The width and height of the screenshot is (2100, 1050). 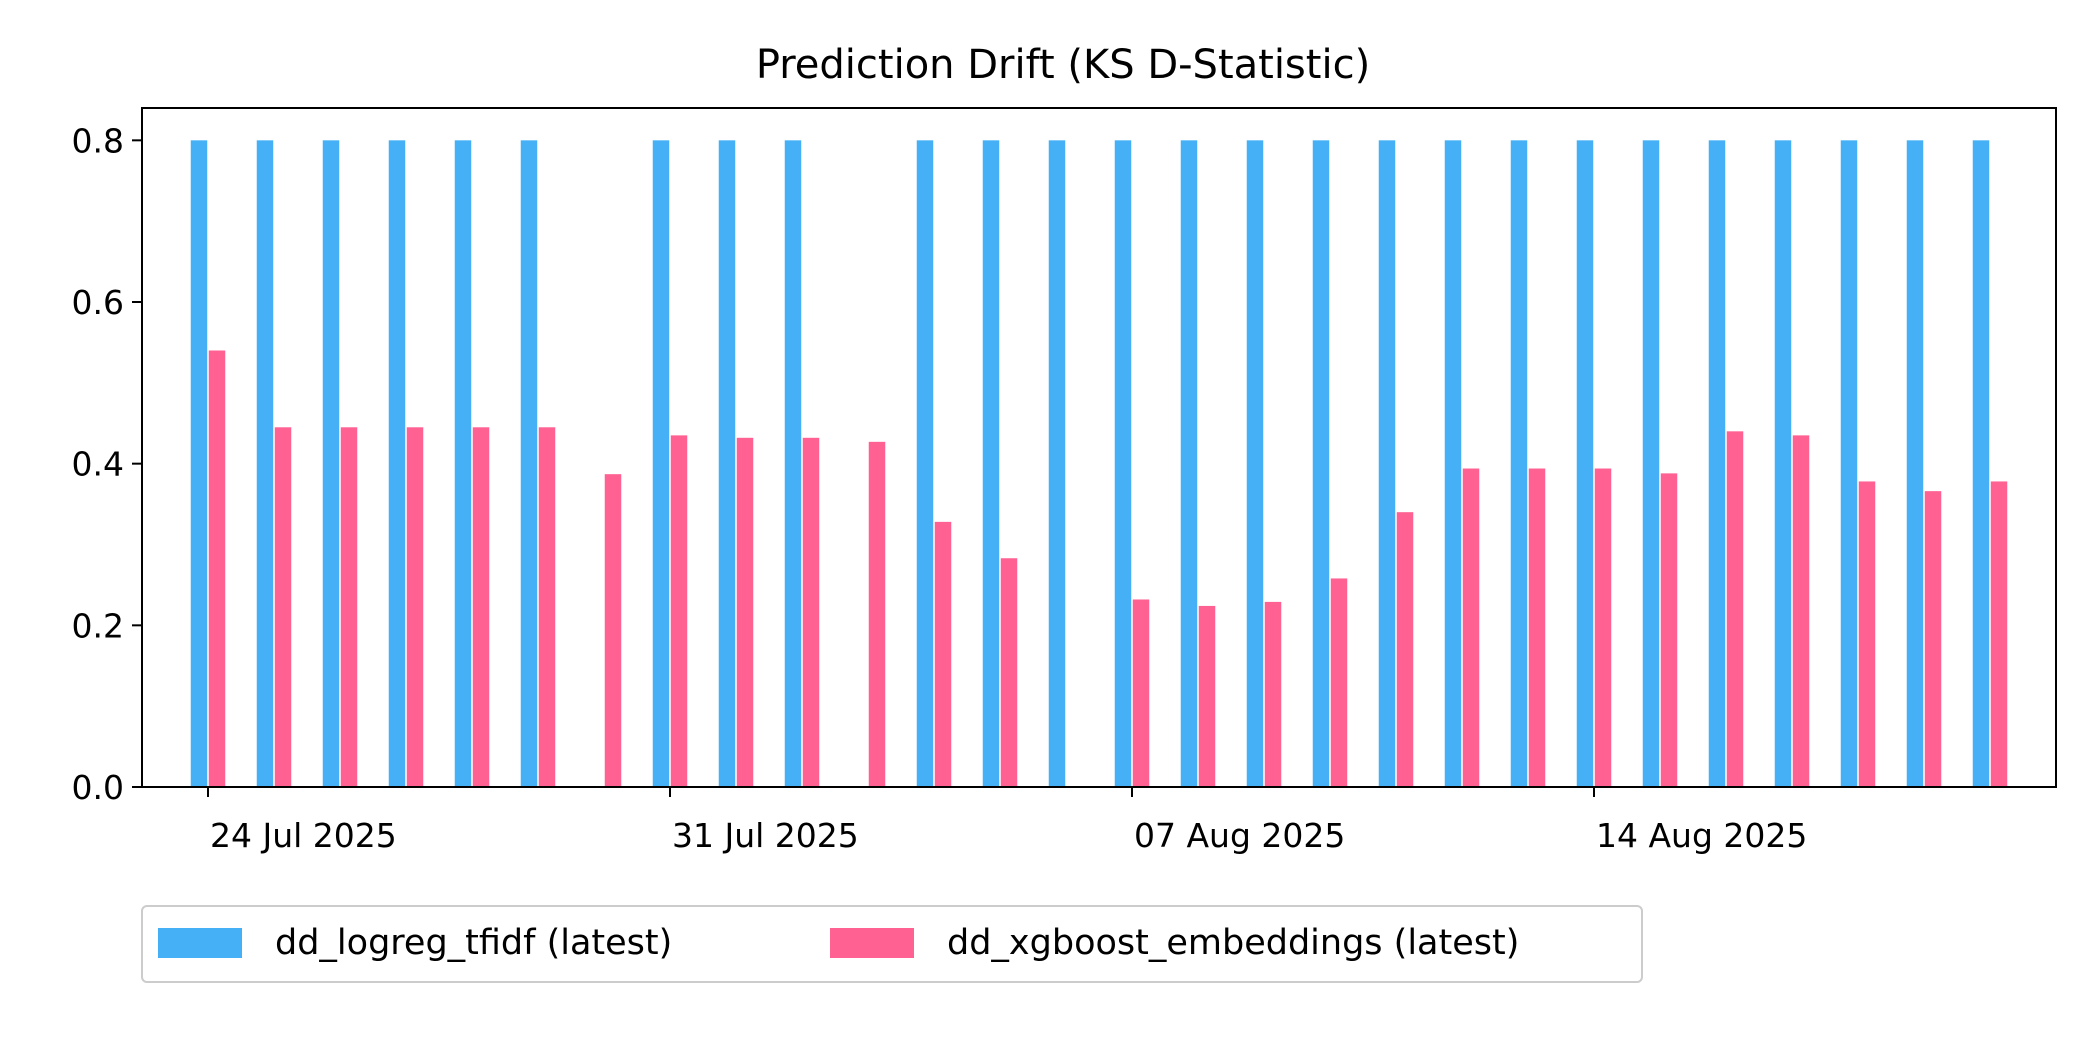 I want to click on legend-swatch-logreg, so click(x=200, y=943).